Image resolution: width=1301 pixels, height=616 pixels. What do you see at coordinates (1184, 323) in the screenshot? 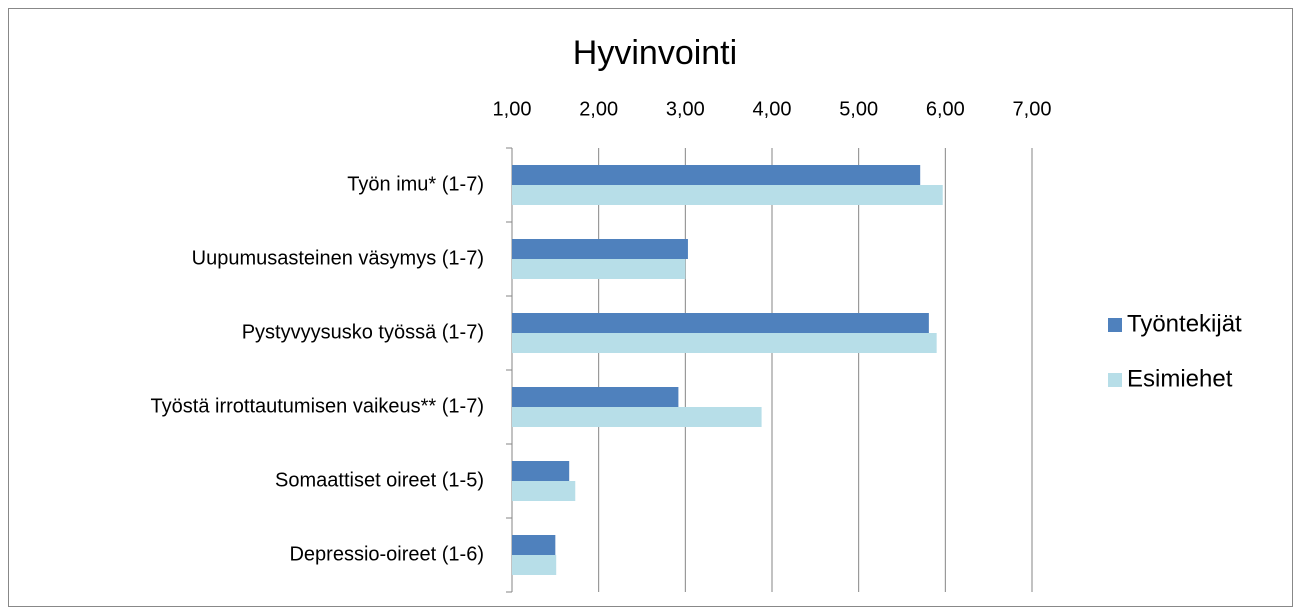
I see `legend-label: Työntekijät` at bounding box center [1184, 323].